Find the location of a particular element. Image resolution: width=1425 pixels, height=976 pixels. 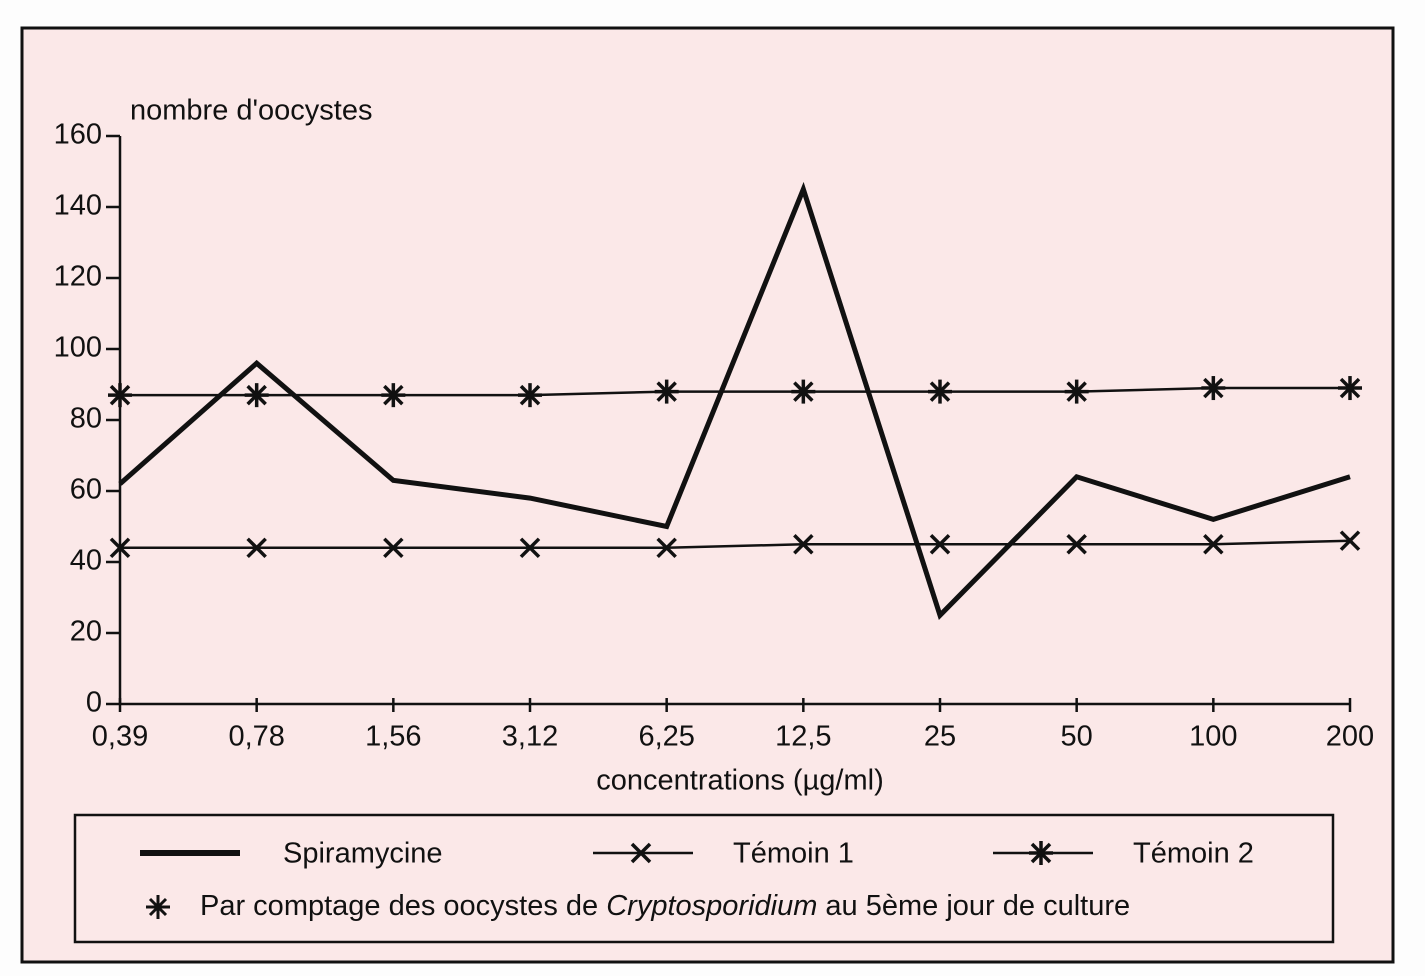

y-tick-label: 80 is located at coordinates (86, 419).